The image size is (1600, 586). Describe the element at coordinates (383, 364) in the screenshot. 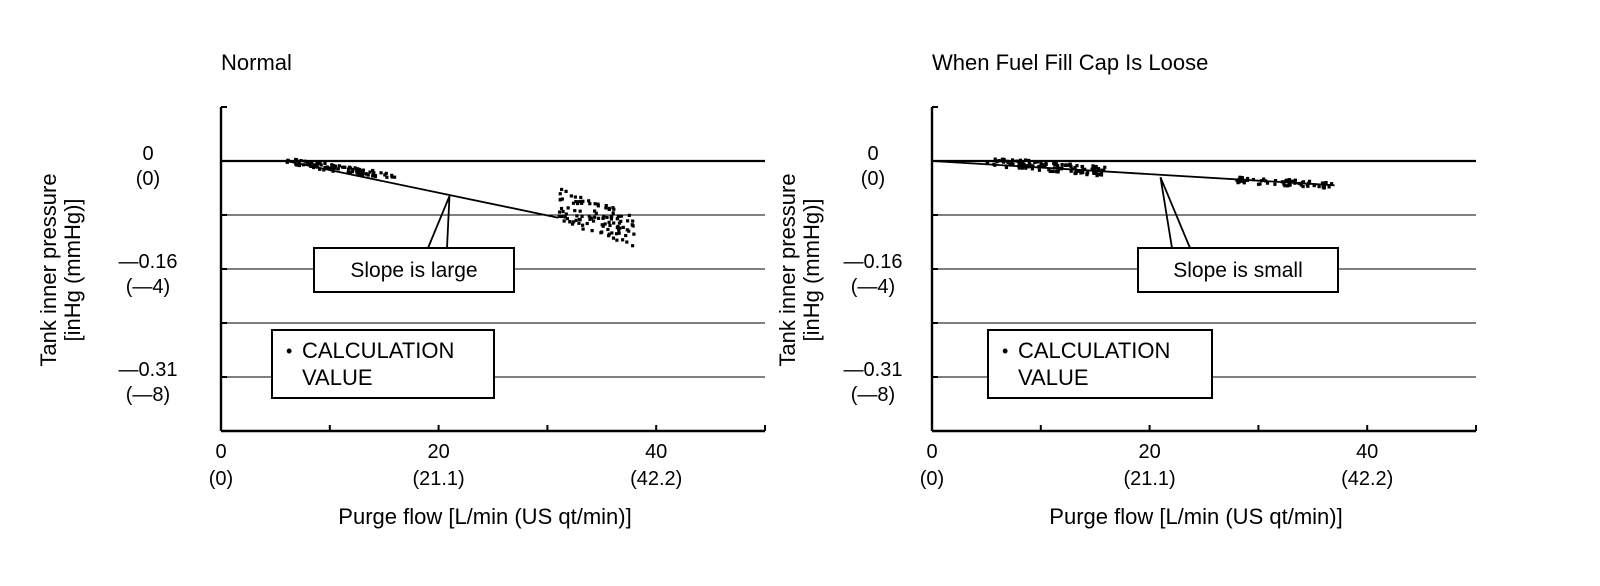

I see `legend-box` at that location.